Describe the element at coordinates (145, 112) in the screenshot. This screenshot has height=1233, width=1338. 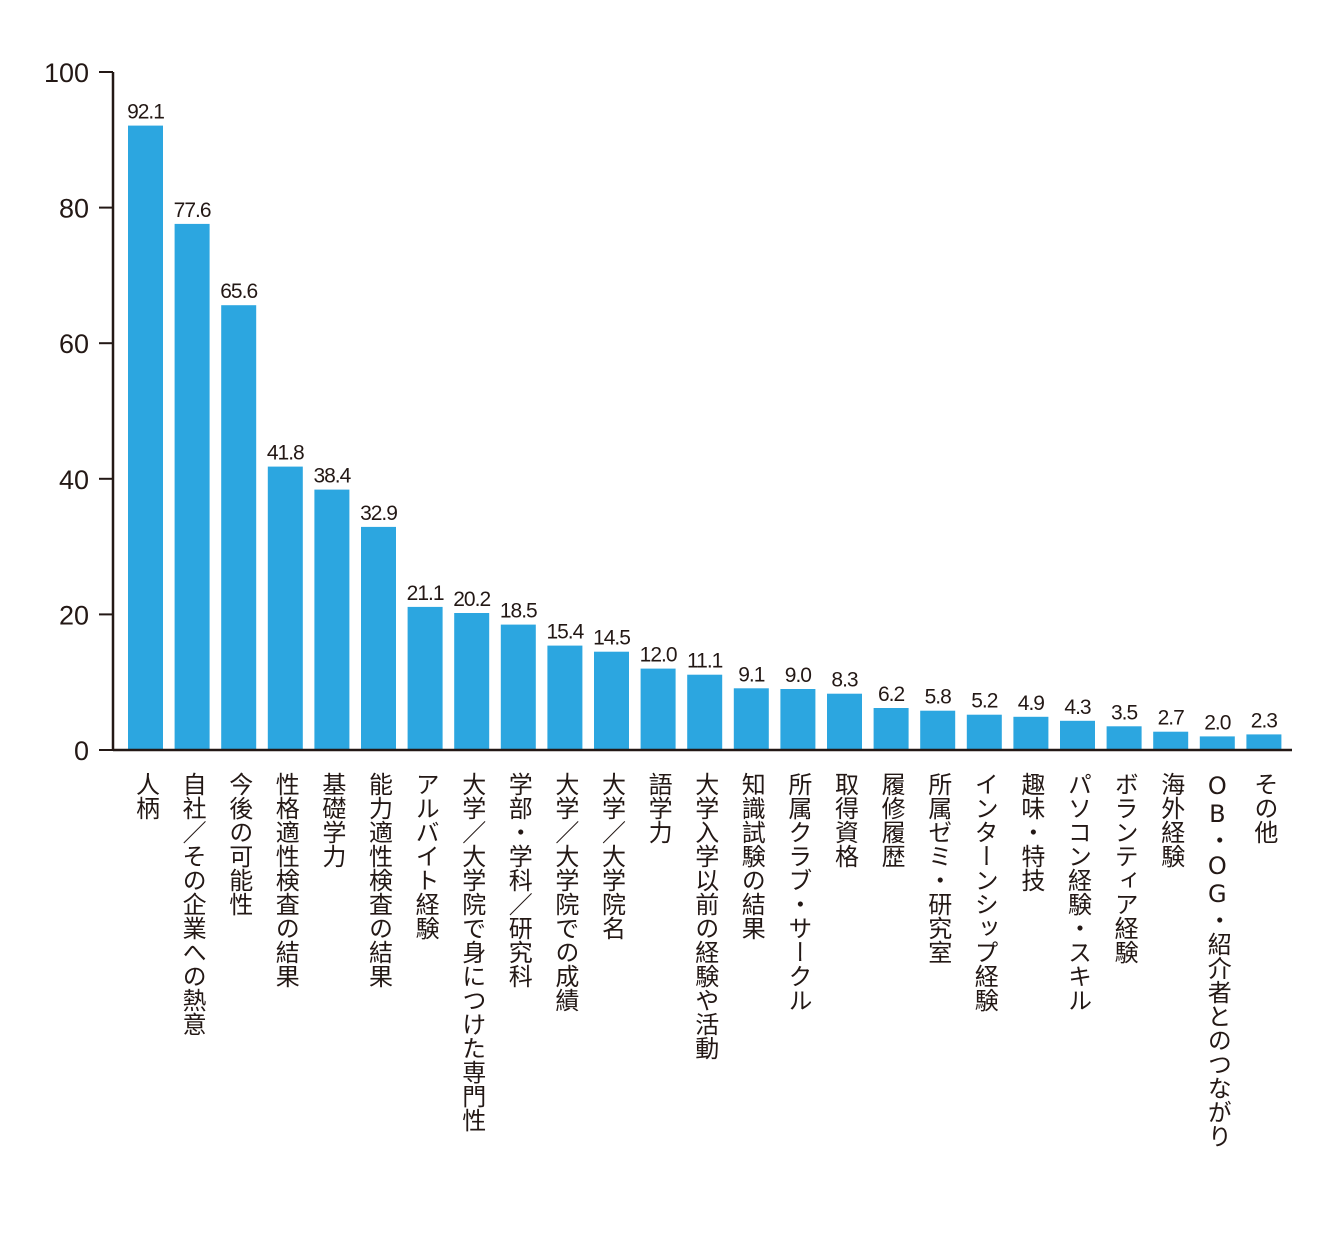
I see `bar-value-label: 92.1` at that location.